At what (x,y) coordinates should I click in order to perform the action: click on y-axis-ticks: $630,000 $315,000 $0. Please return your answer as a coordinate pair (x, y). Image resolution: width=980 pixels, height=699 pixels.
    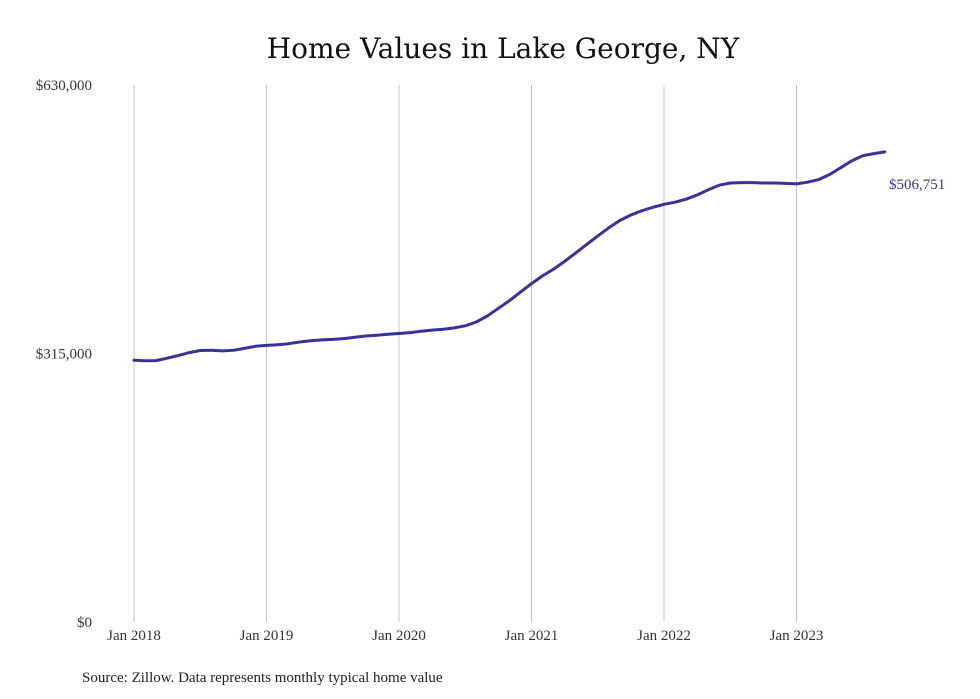
    Looking at the image, I should click on (64, 354).